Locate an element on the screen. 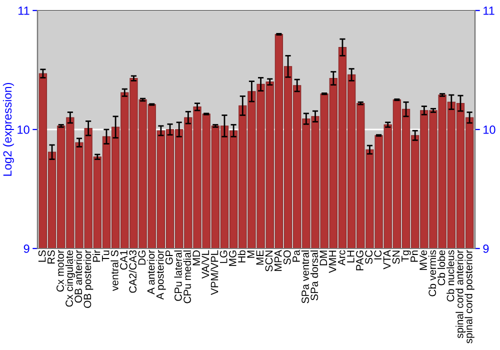 The image size is (500, 350). x-tick-label: Tu is located at coordinates (106, 256).